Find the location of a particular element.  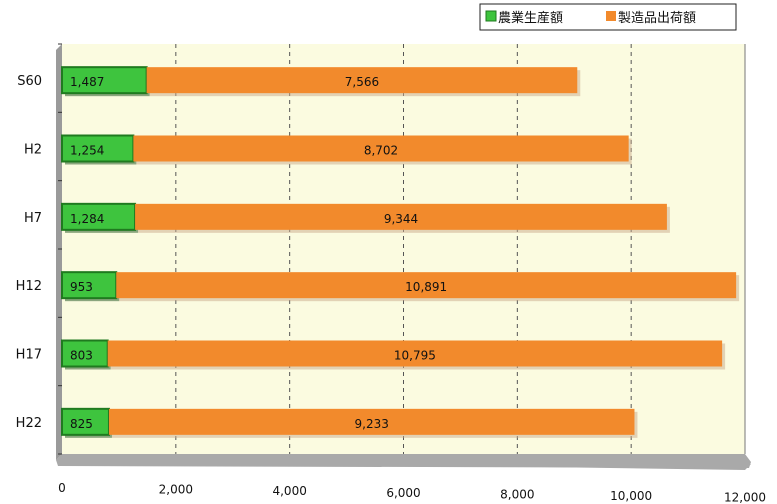

bar-mfg-H12 is located at coordinates (426, 285).